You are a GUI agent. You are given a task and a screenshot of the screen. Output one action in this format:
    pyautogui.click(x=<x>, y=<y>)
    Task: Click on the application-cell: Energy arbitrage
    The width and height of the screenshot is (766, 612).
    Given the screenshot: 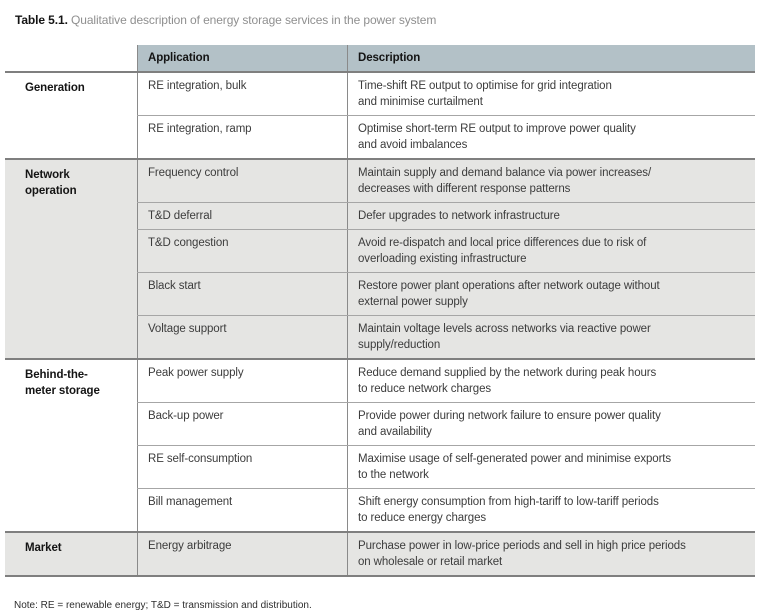 What is the action you would take?
    pyautogui.click(x=242, y=554)
    